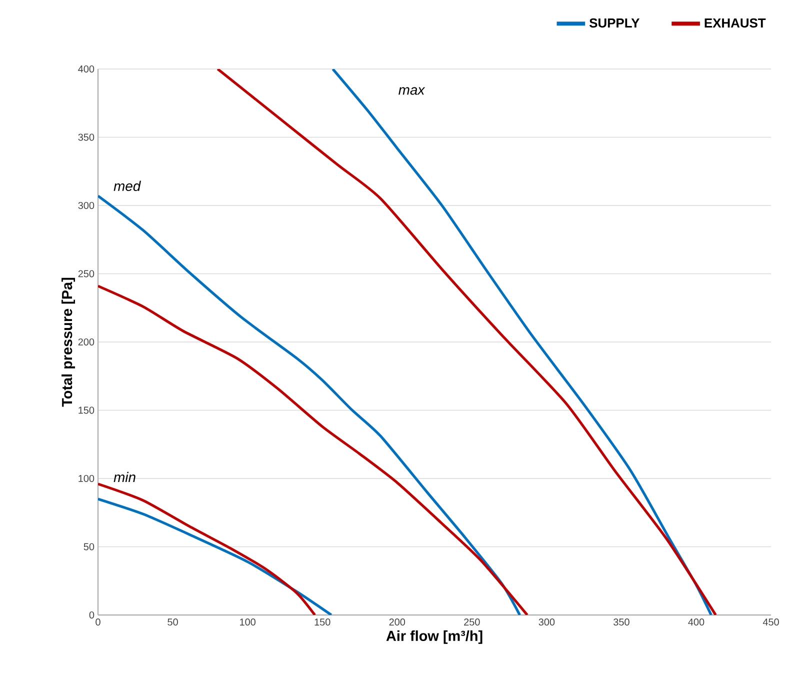 This screenshot has width=788, height=682. What do you see at coordinates (322, 622) in the screenshot?
I see `x-tick-label: 150` at bounding box center [322, 622].